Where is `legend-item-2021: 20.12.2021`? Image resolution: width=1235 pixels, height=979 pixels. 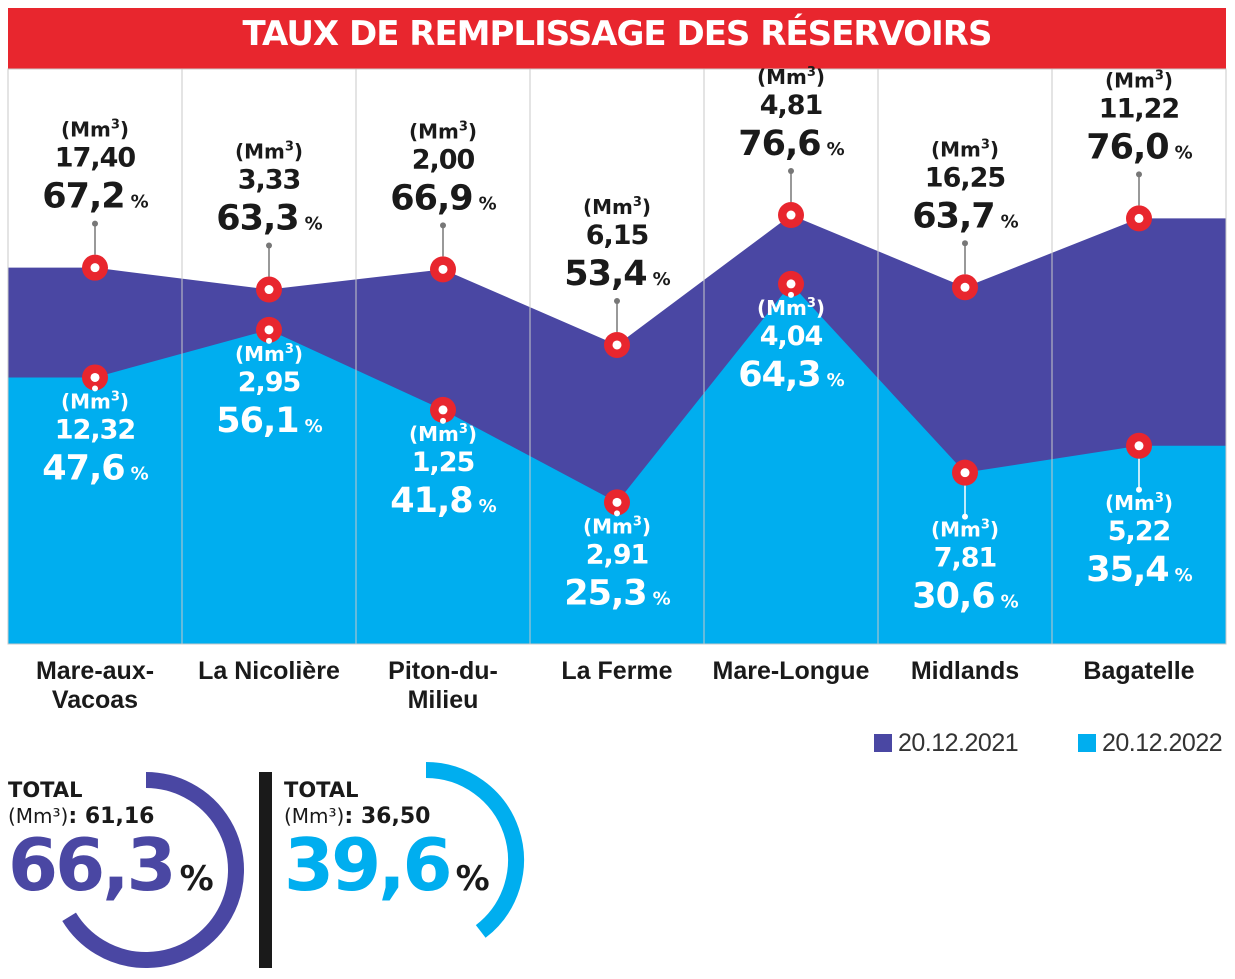 legend-item-2021: 20.12.2021 is located at coordinates (946, 743).